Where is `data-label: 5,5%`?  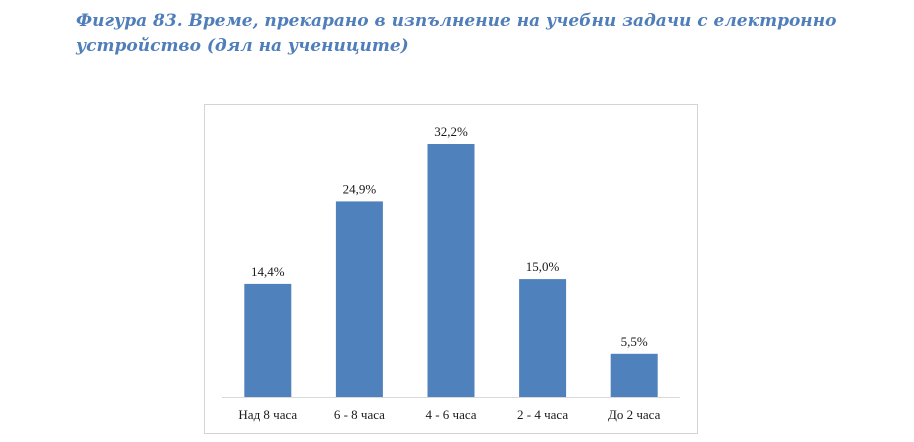
data-label: 5,5% is located at coordinates (634, 341).